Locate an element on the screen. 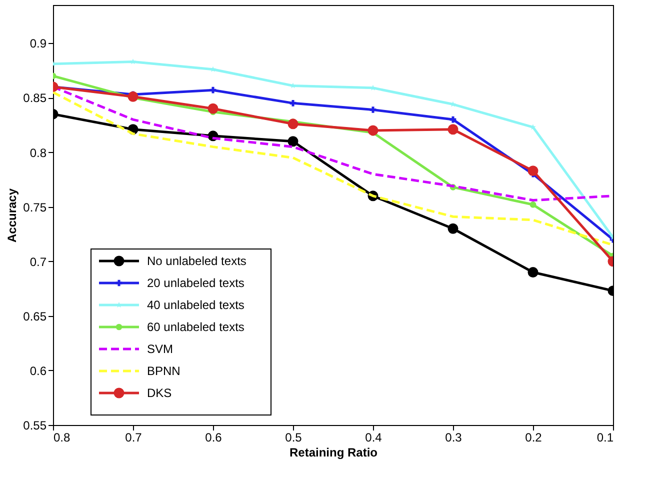 The width and height of the screenshot is (657, 477). y-tick-label: 0.7 is located at coordinates (38, 261).